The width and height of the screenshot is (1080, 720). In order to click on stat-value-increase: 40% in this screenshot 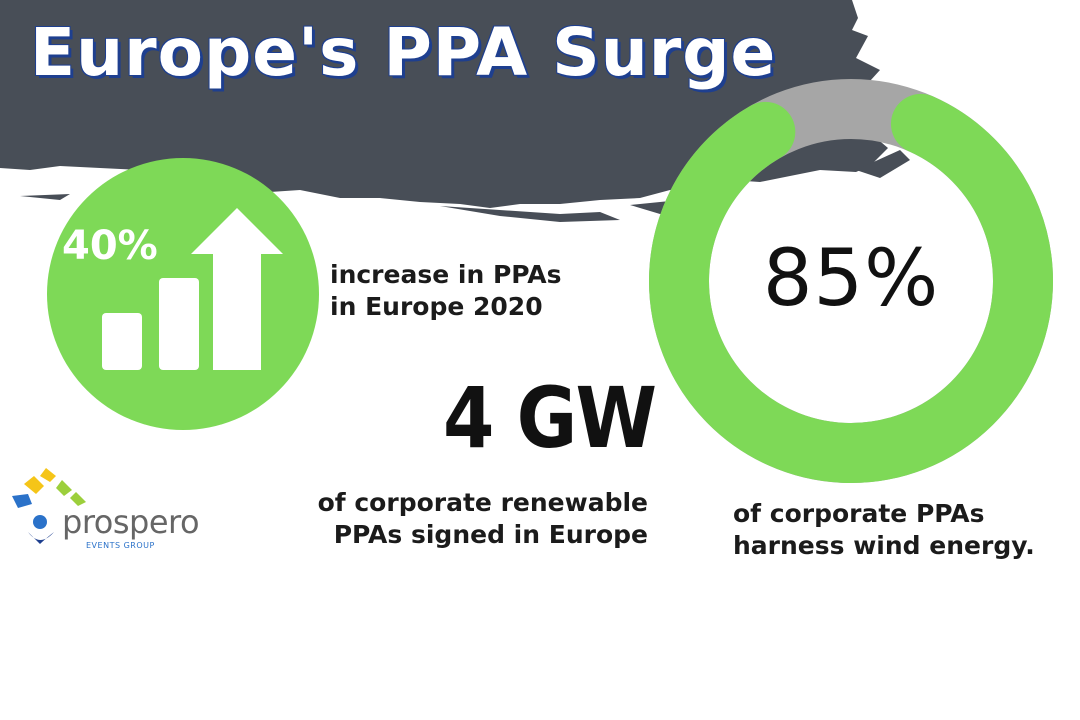, I will do `click(110, 246)`.